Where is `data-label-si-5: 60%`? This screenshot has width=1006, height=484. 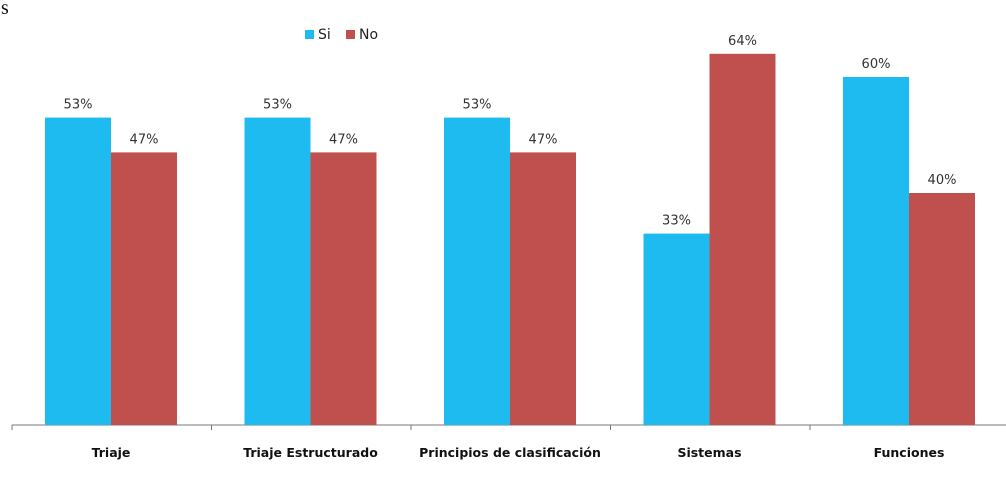
data-label-si-5: 60% is located at coordinates (876, 64).